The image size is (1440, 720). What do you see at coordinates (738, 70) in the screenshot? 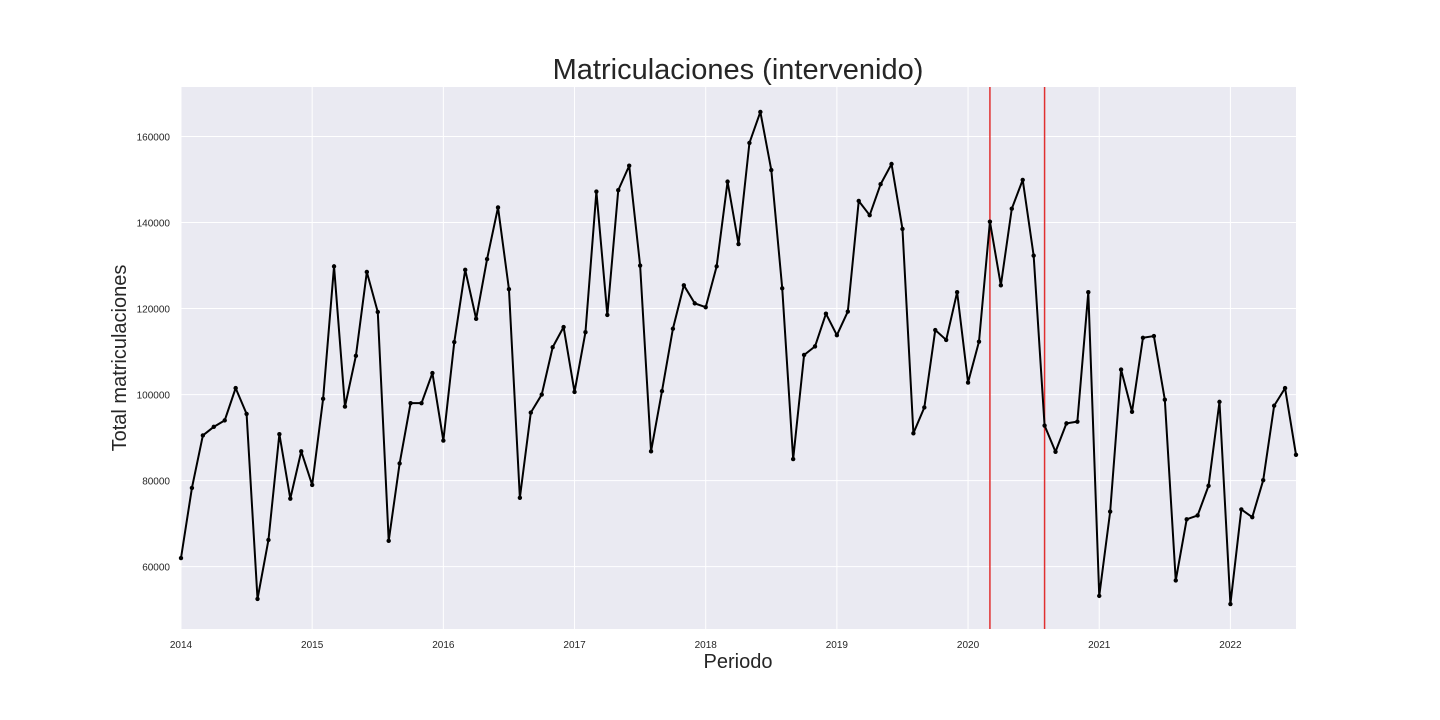
I see `chart-title: Matriculaciones (intervenido)` at bounding box center [738, 70].